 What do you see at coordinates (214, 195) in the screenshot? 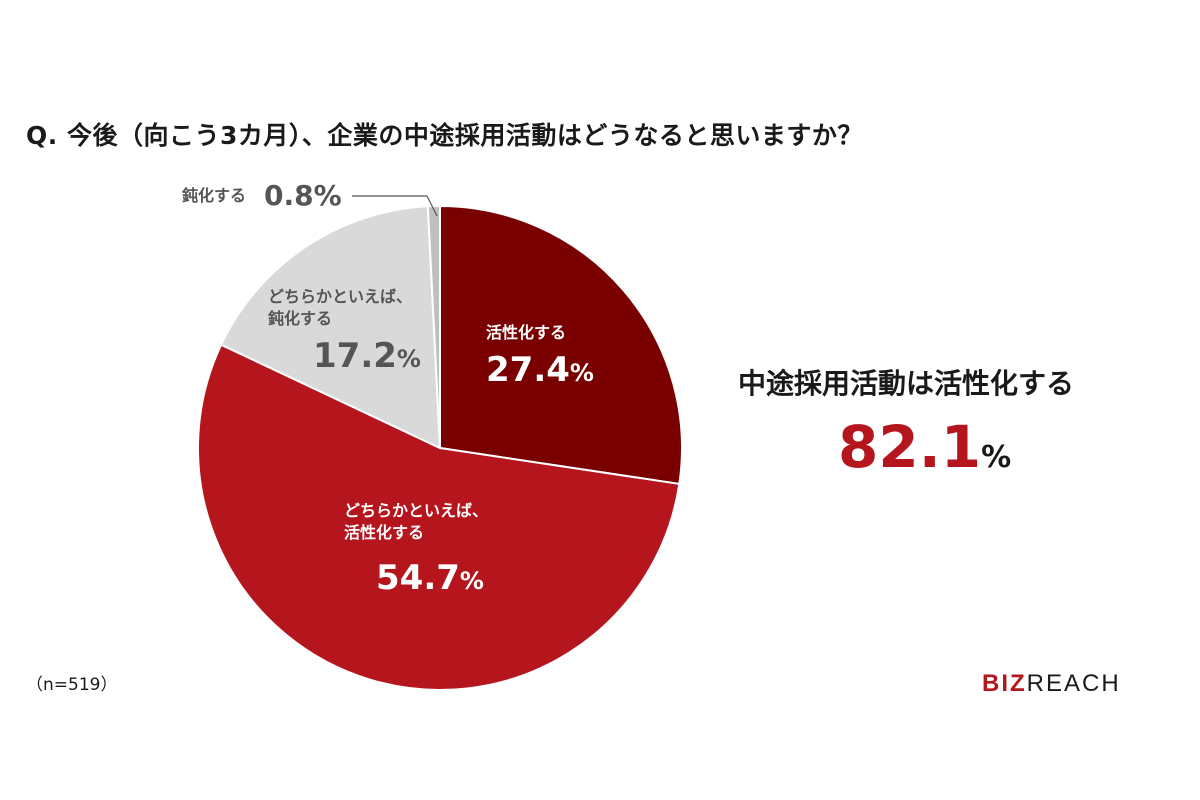
I see `label-dull: 鈍化する` at bounding box center [214, 195].